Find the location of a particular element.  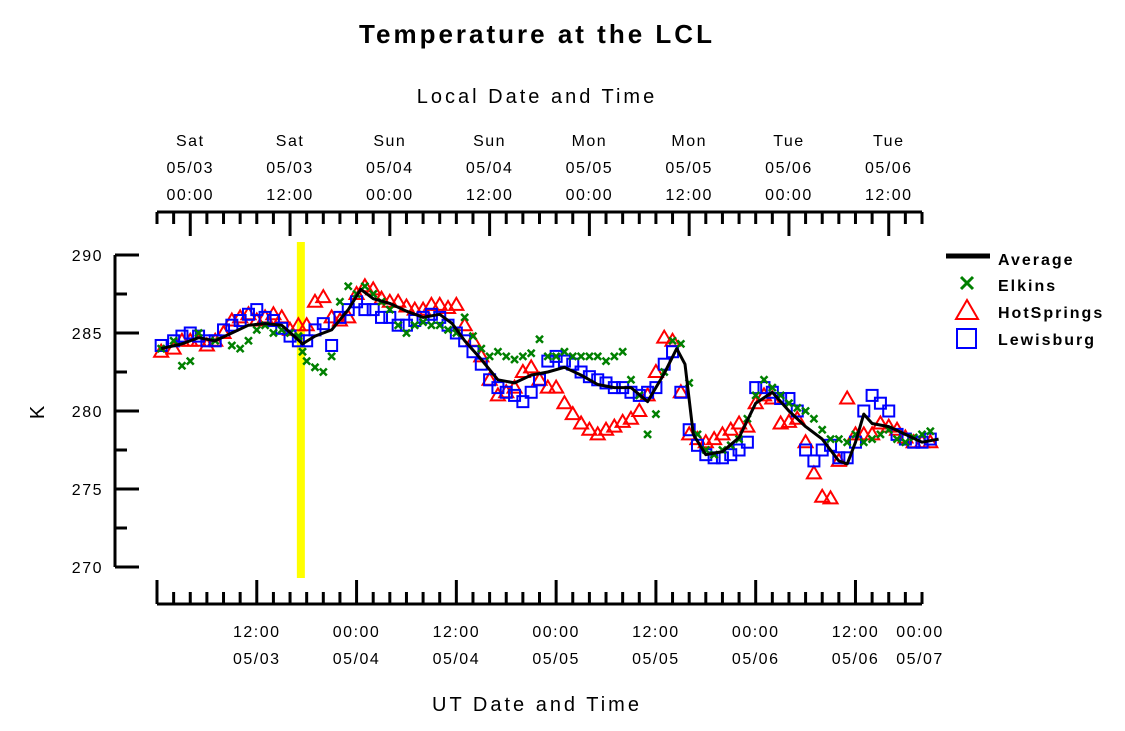

y-tick-label-2: 280 is located at coordinates (87, 412).